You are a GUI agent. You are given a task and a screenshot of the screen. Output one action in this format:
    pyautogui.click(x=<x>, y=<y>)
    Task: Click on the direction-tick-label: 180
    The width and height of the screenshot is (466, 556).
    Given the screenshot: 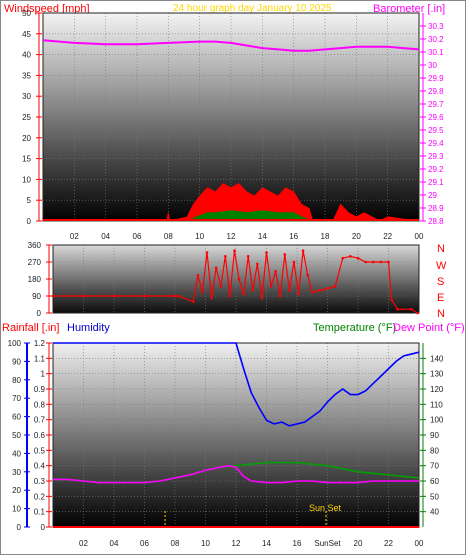 What is the action you would take?
    pyautogui.click(x=35, y=279)
    